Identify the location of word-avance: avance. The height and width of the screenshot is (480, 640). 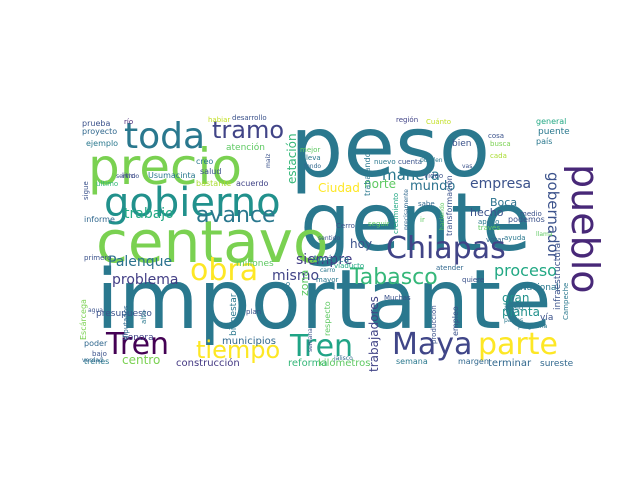
(236, 215).